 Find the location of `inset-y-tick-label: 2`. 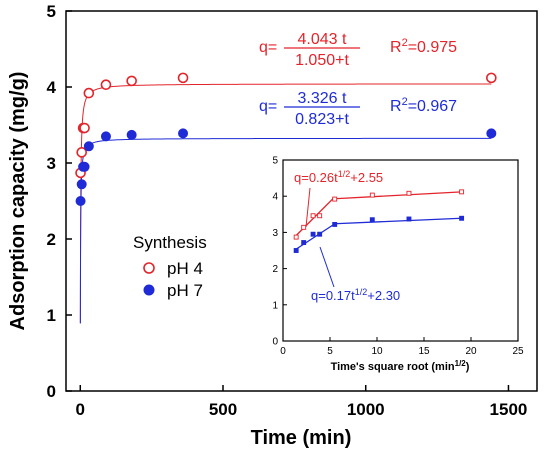

inset-y-tick-label: 2 is located at coordinates (275, 269).